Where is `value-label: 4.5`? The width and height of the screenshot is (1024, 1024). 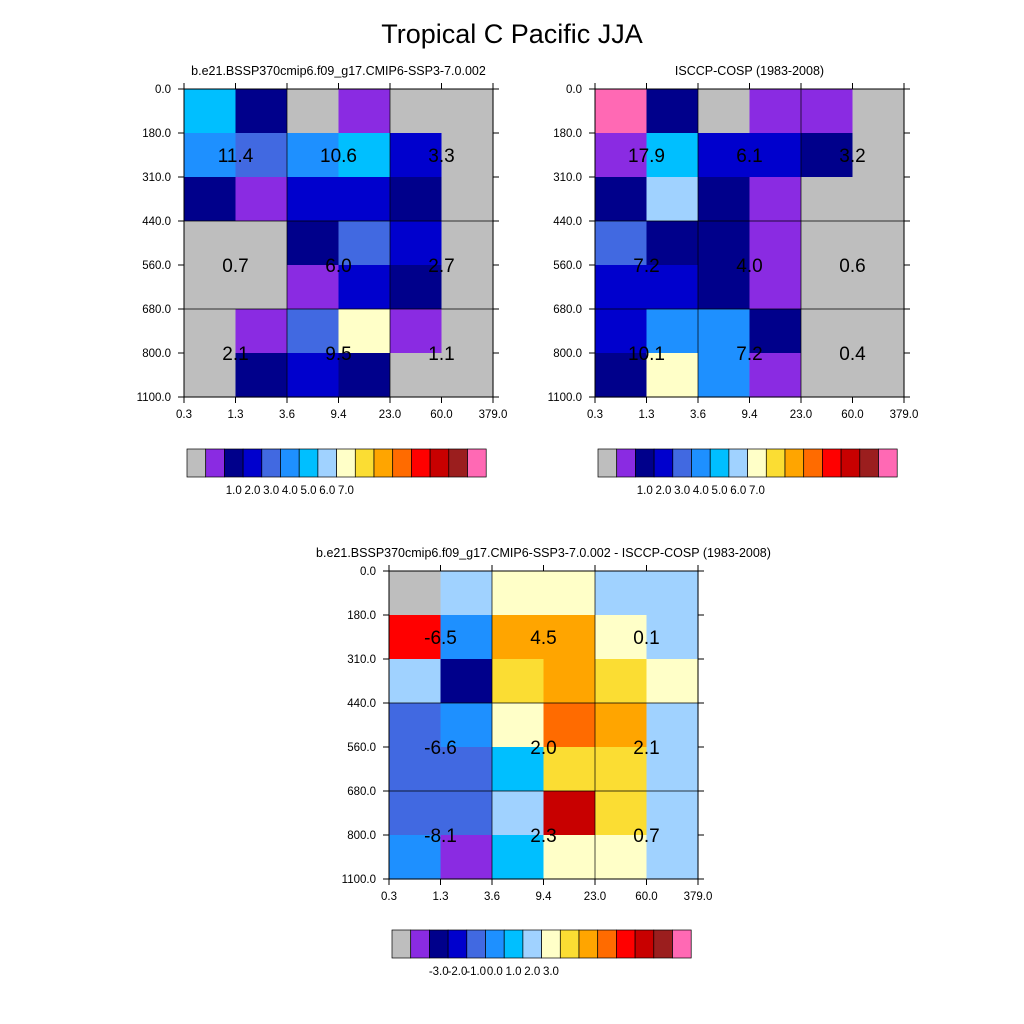
value-label: 4.5 is located at coordinates (543, 638).